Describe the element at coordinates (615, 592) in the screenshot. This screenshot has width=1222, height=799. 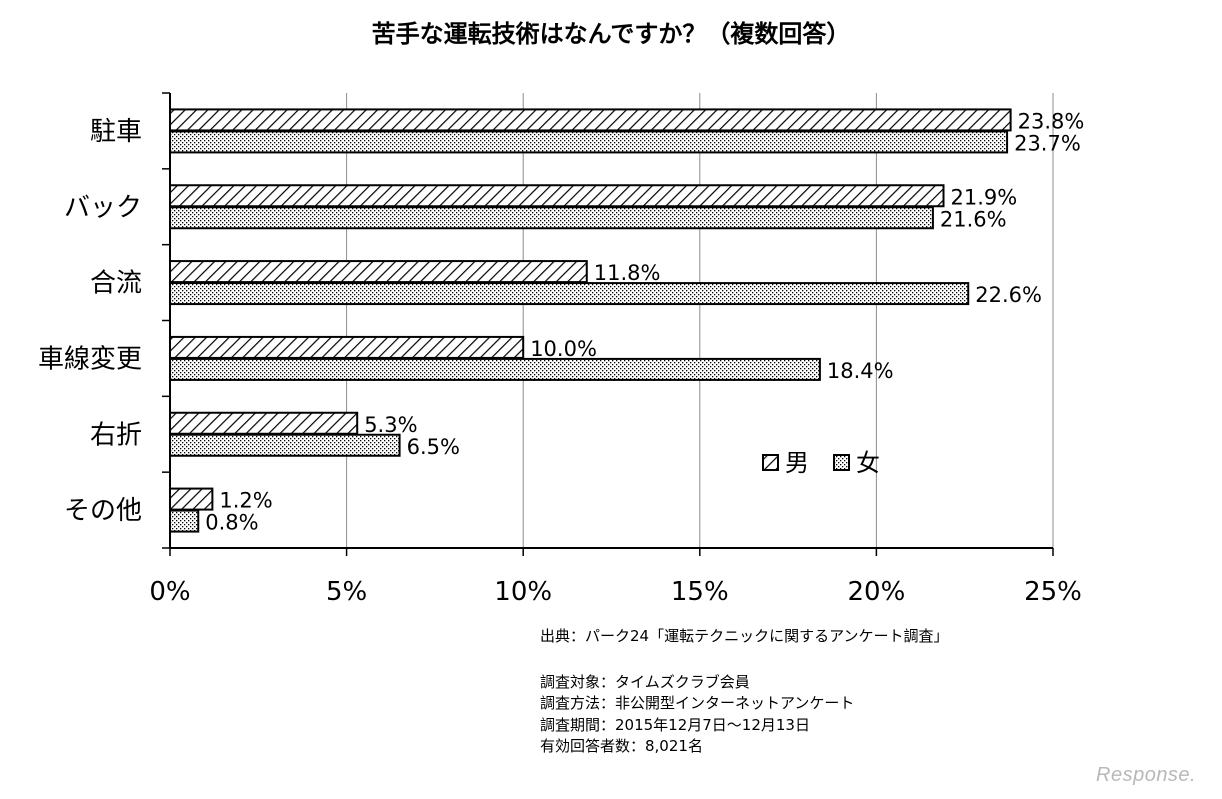
I see `x-tick-labels: 0% 5% 10% 15% 20% 25%` at that location.